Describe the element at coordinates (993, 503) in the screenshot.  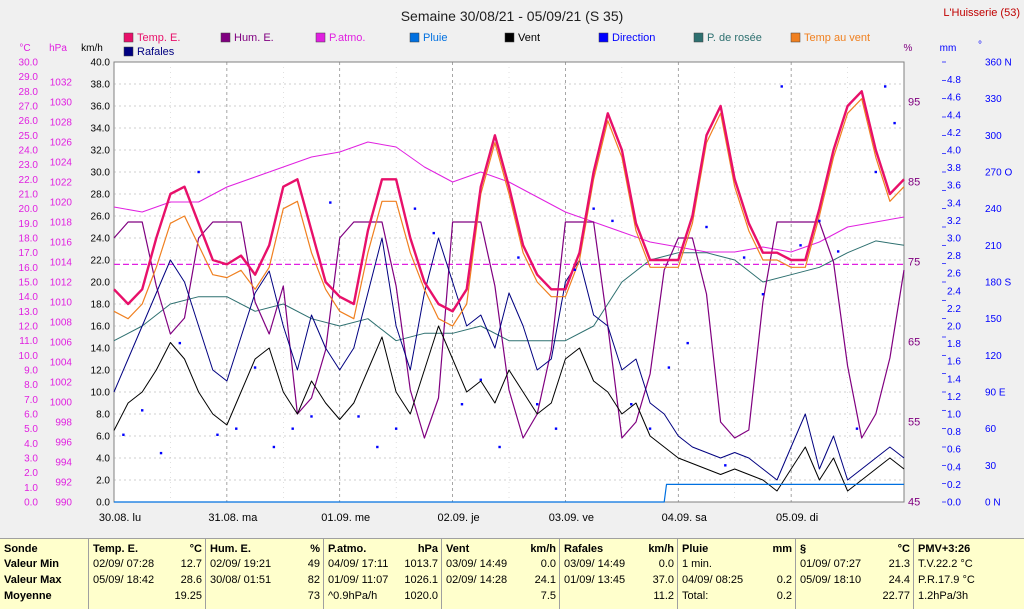
I see `axis-tick-label: 0 N` at that location.